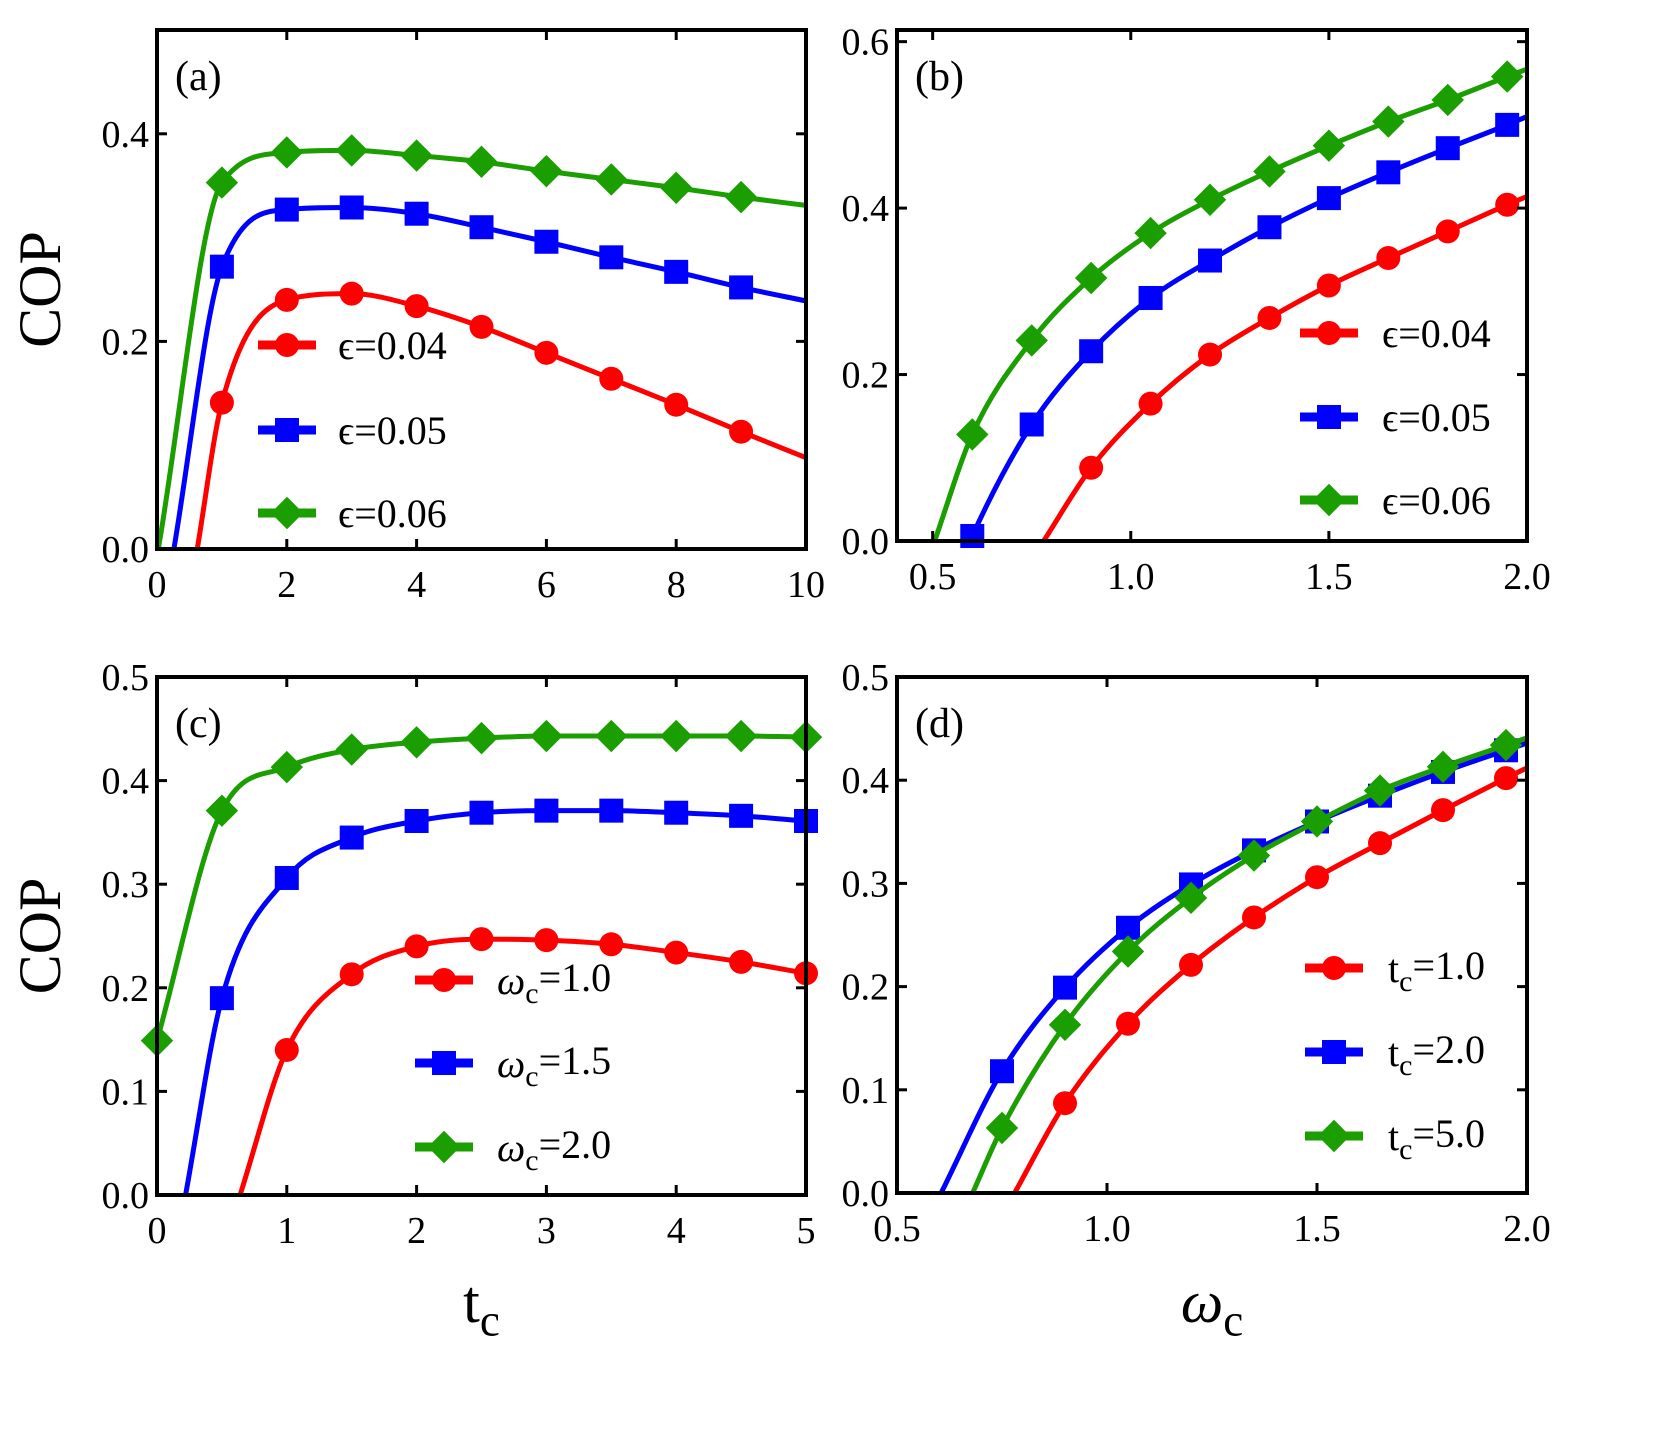 The image size is (1660, 1433). I want to click on legend-label: ωc=1.5, so click(554, 1065).